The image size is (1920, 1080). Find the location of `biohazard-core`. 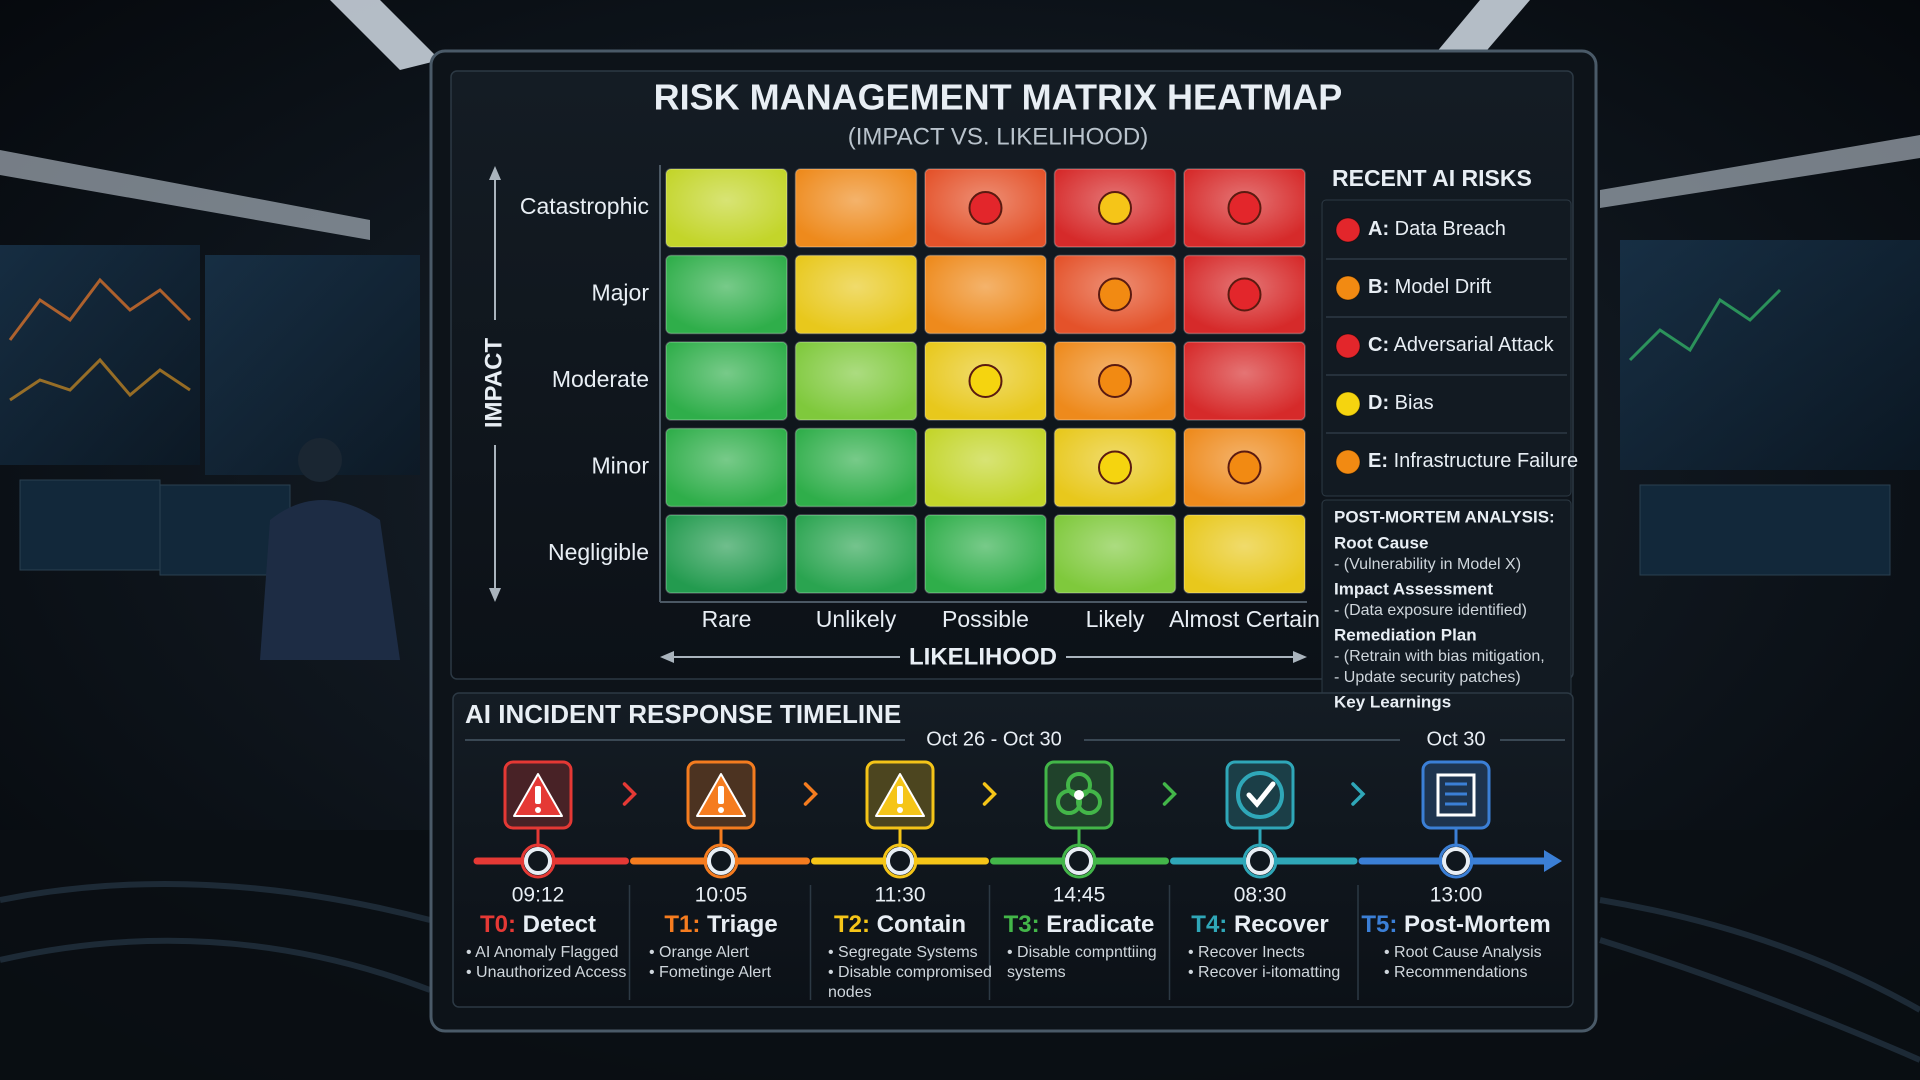

biohazard-core is located at coordinates (1079, 795).